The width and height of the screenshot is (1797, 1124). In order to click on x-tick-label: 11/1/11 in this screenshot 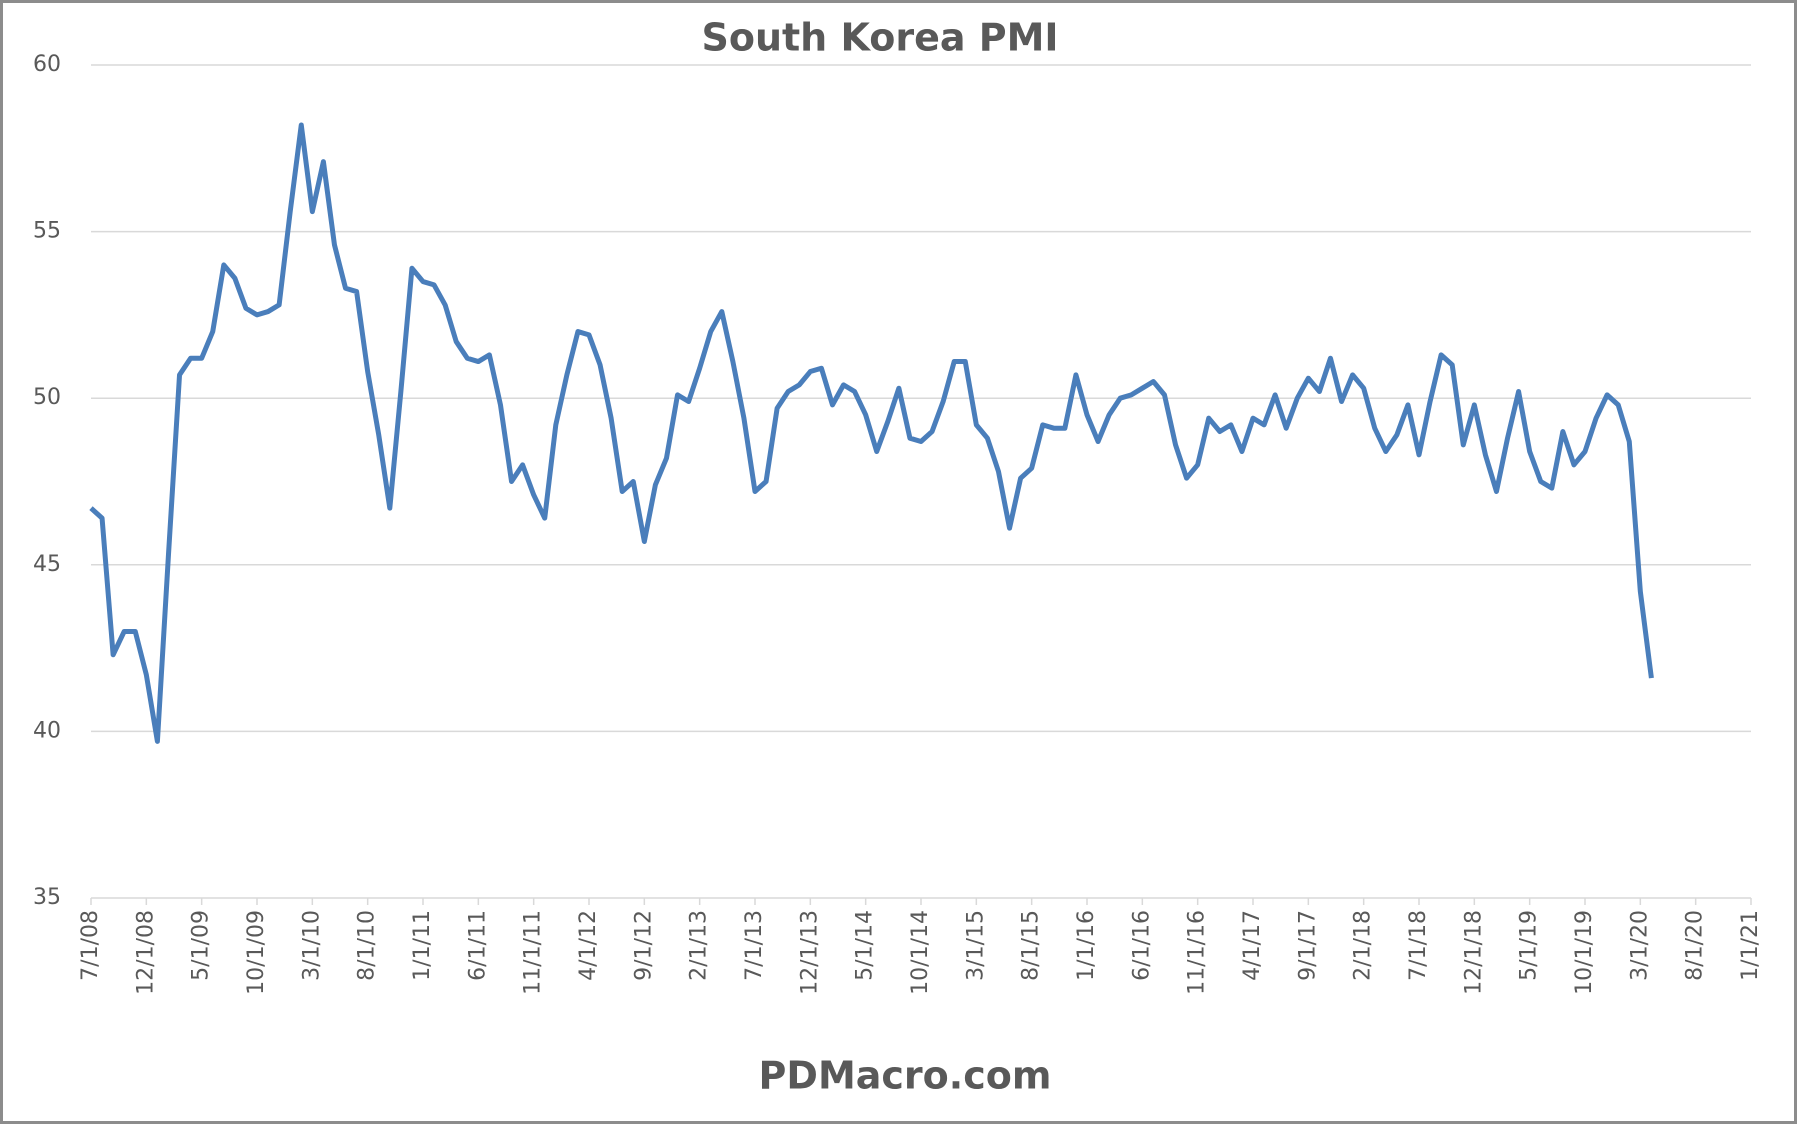, I will do `click(533, 952)`.